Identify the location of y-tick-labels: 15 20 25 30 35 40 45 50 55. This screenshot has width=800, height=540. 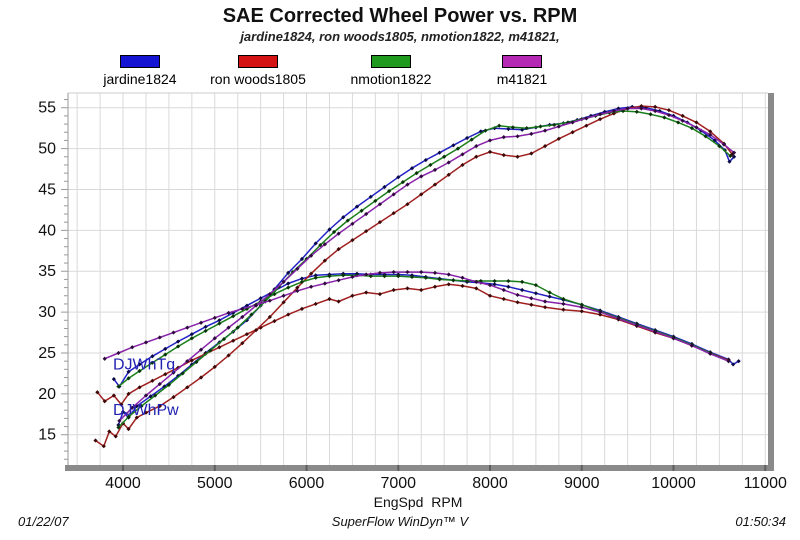
(47, 272).